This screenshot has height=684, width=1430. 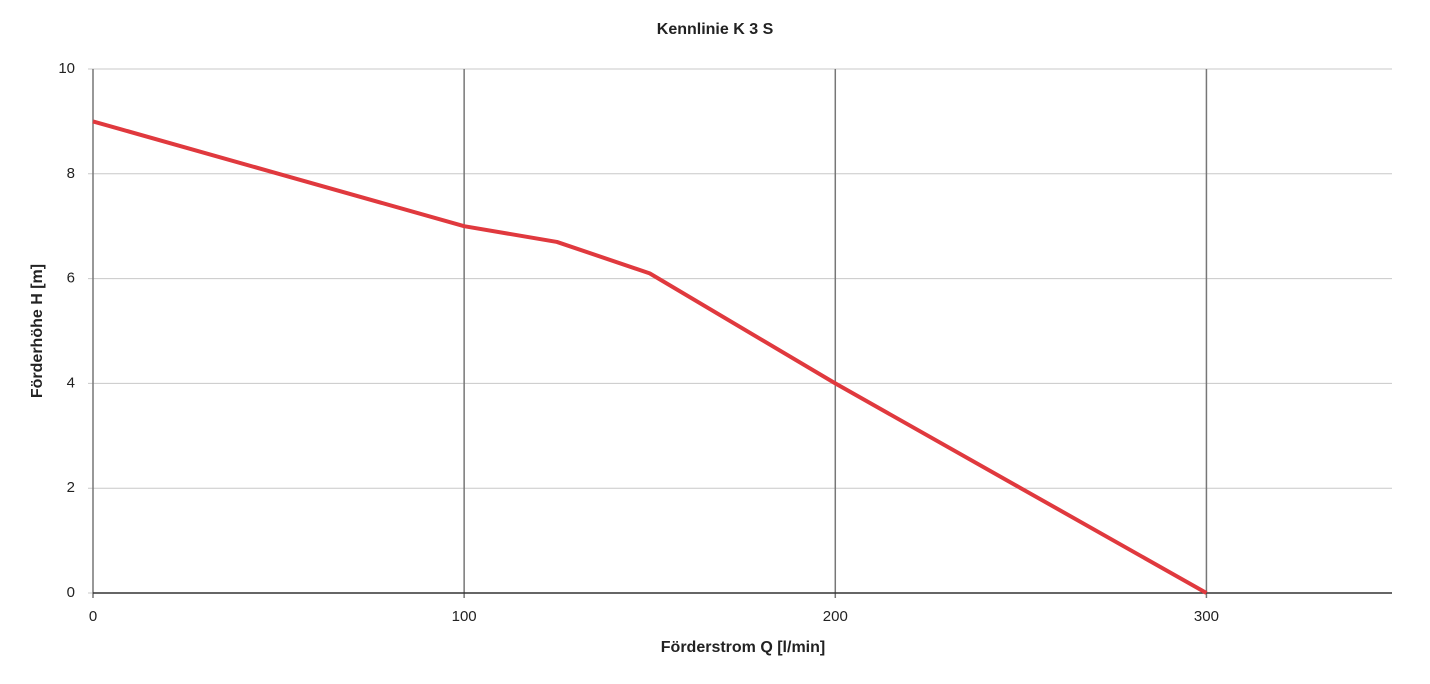 I want to click on y-tick-label: 6, so click(x=71, y=278).